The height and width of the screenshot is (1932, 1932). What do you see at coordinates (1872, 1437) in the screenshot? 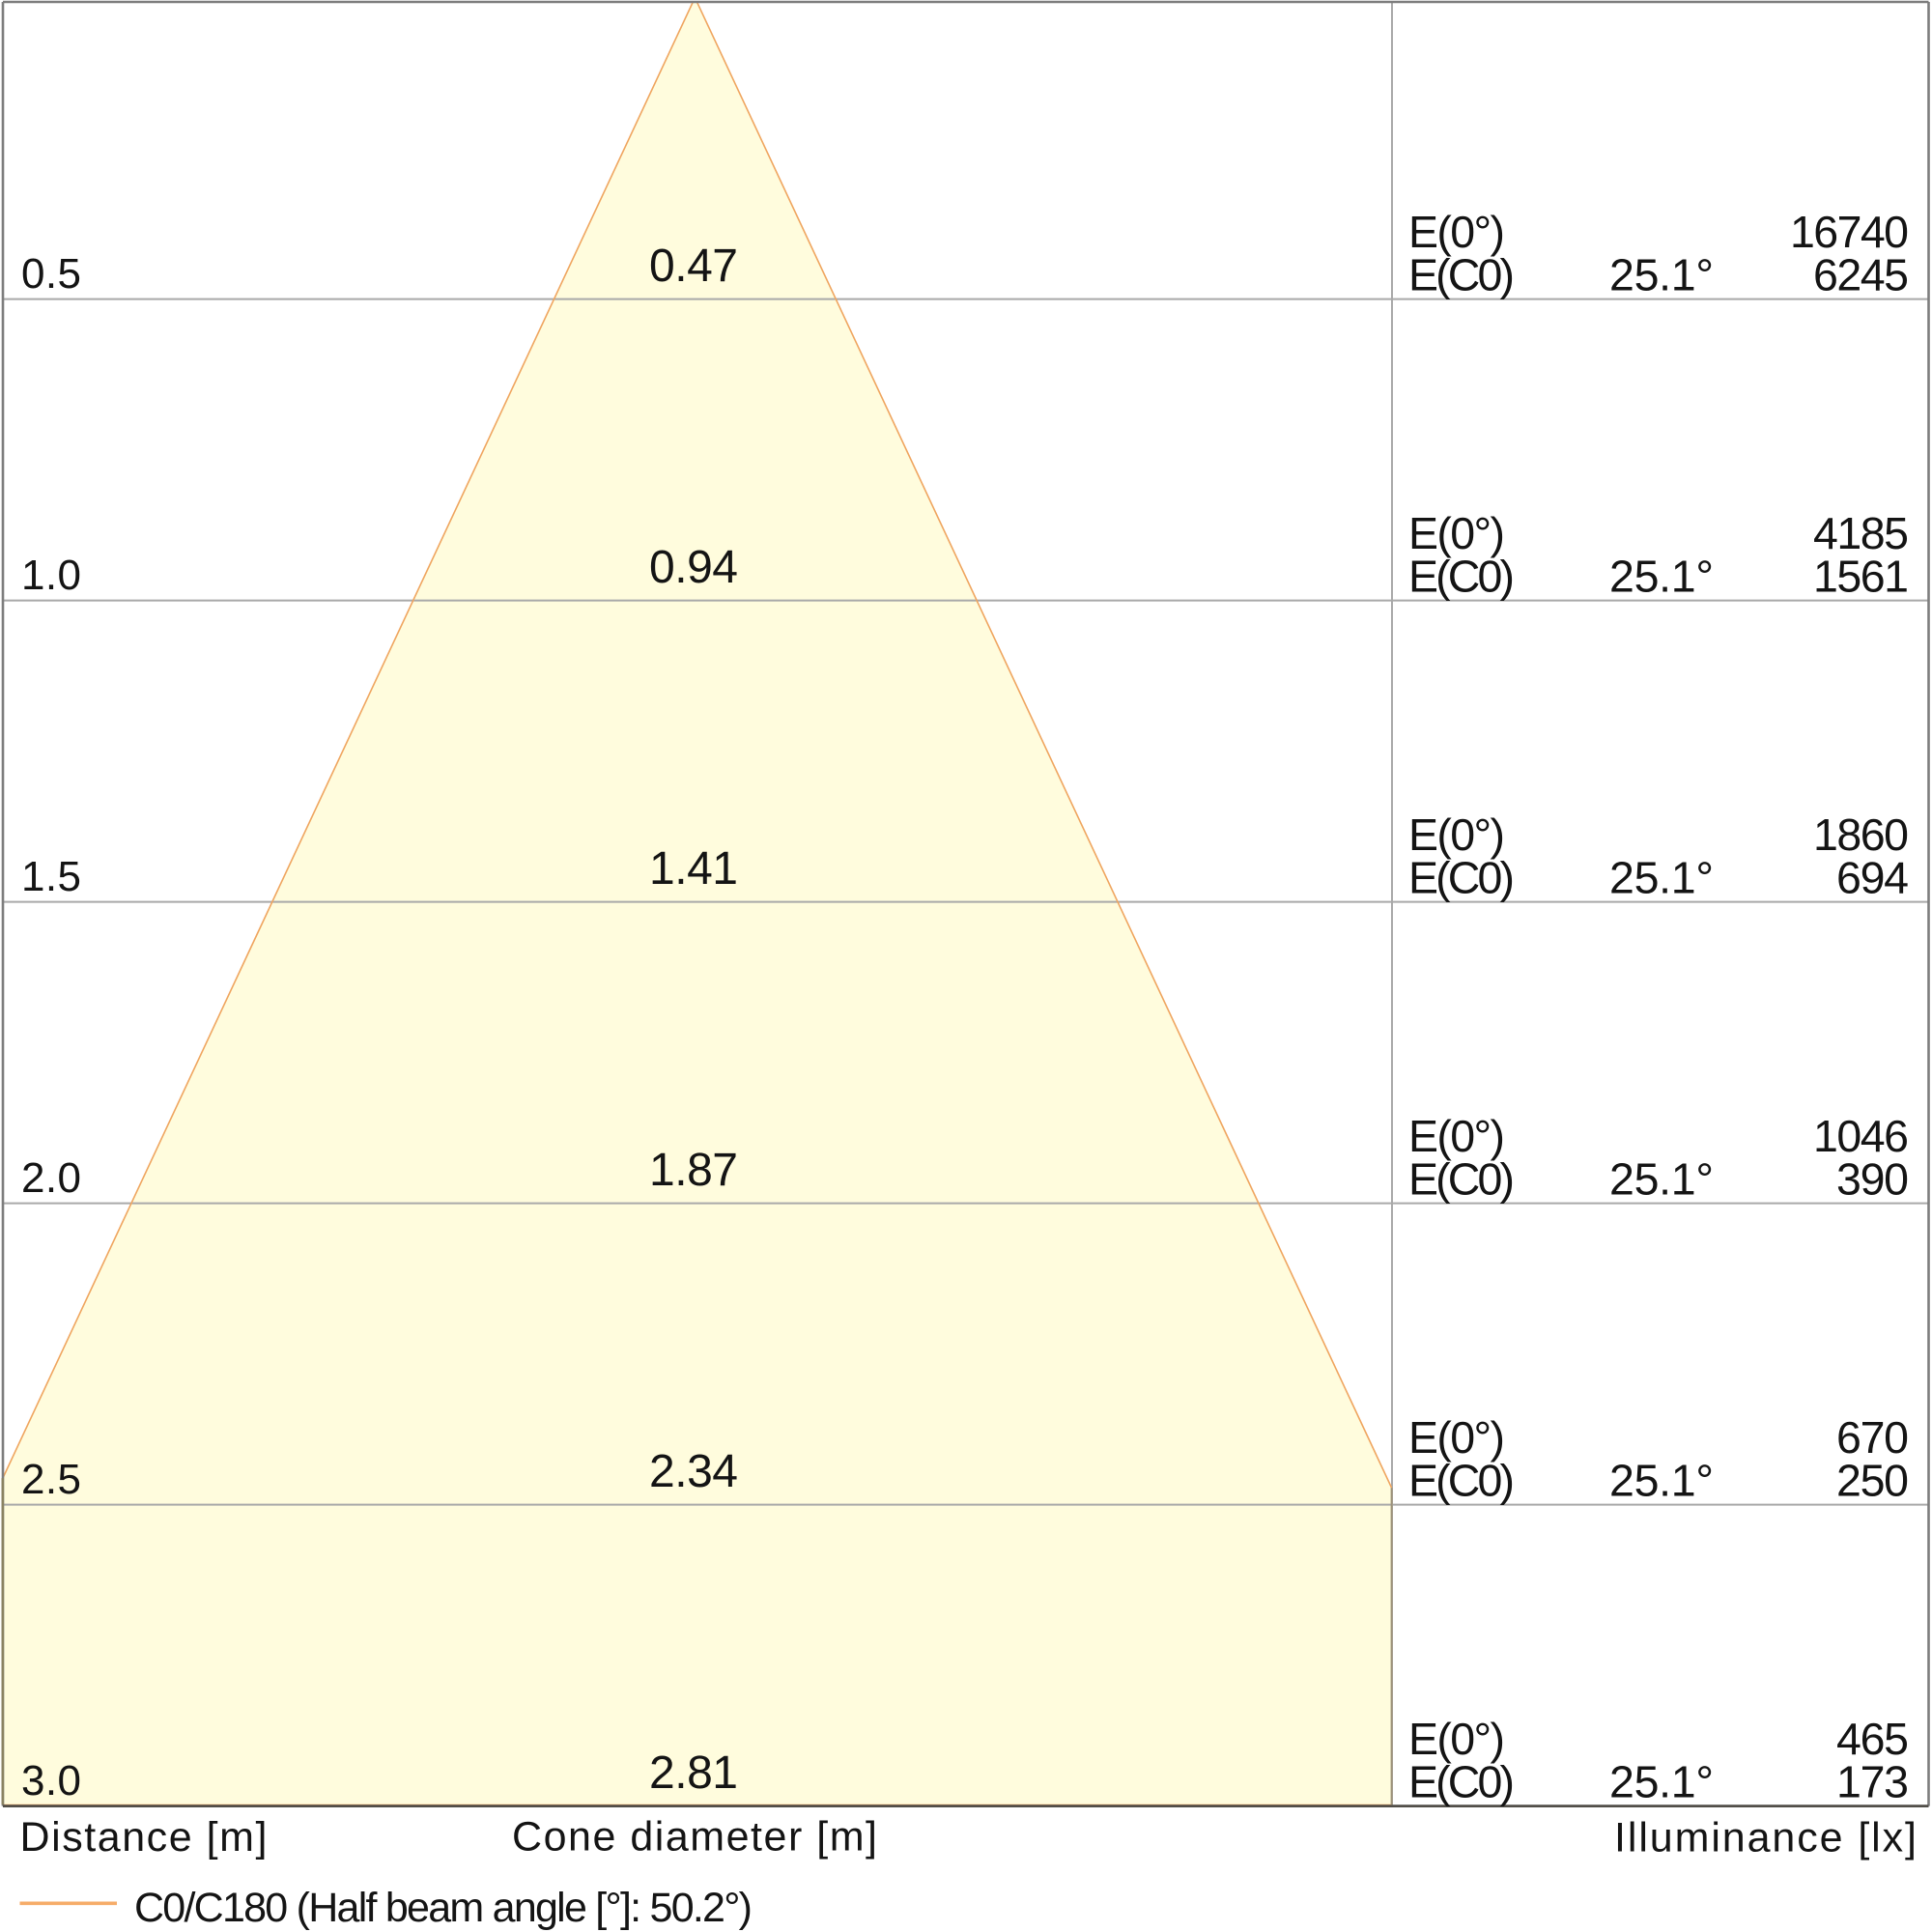
I see `svg-text: 670` at bounding box center [1872, 1437].